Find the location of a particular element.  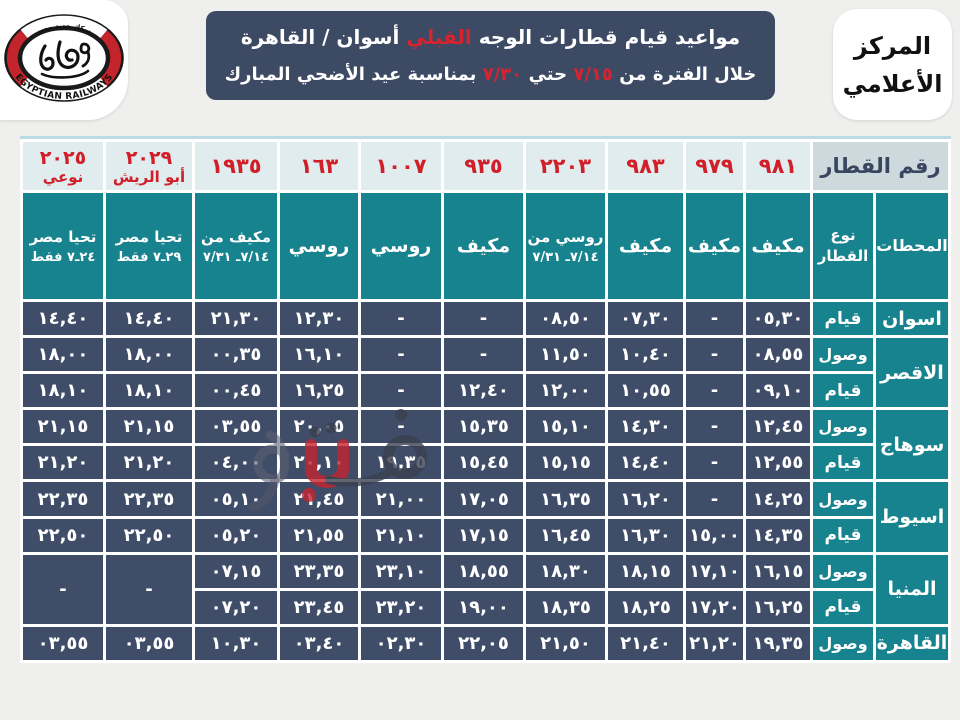

train-number: ١٩٣٥ is located at coordinates (236, 166).